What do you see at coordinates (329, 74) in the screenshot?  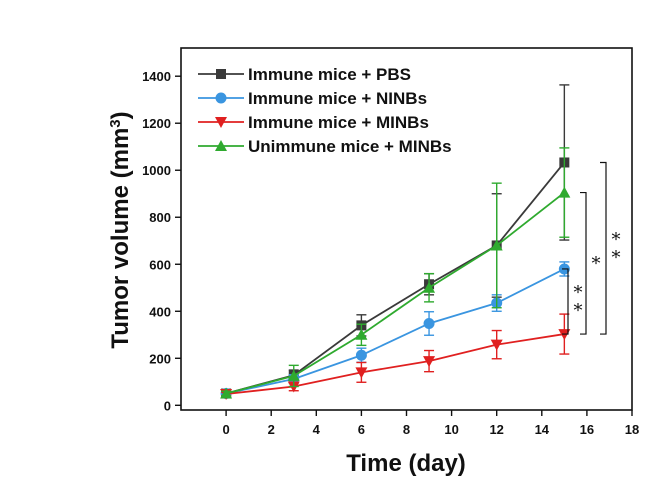 I see `legend-label: Immune mice + PBS` at bounding box center [329, 74].